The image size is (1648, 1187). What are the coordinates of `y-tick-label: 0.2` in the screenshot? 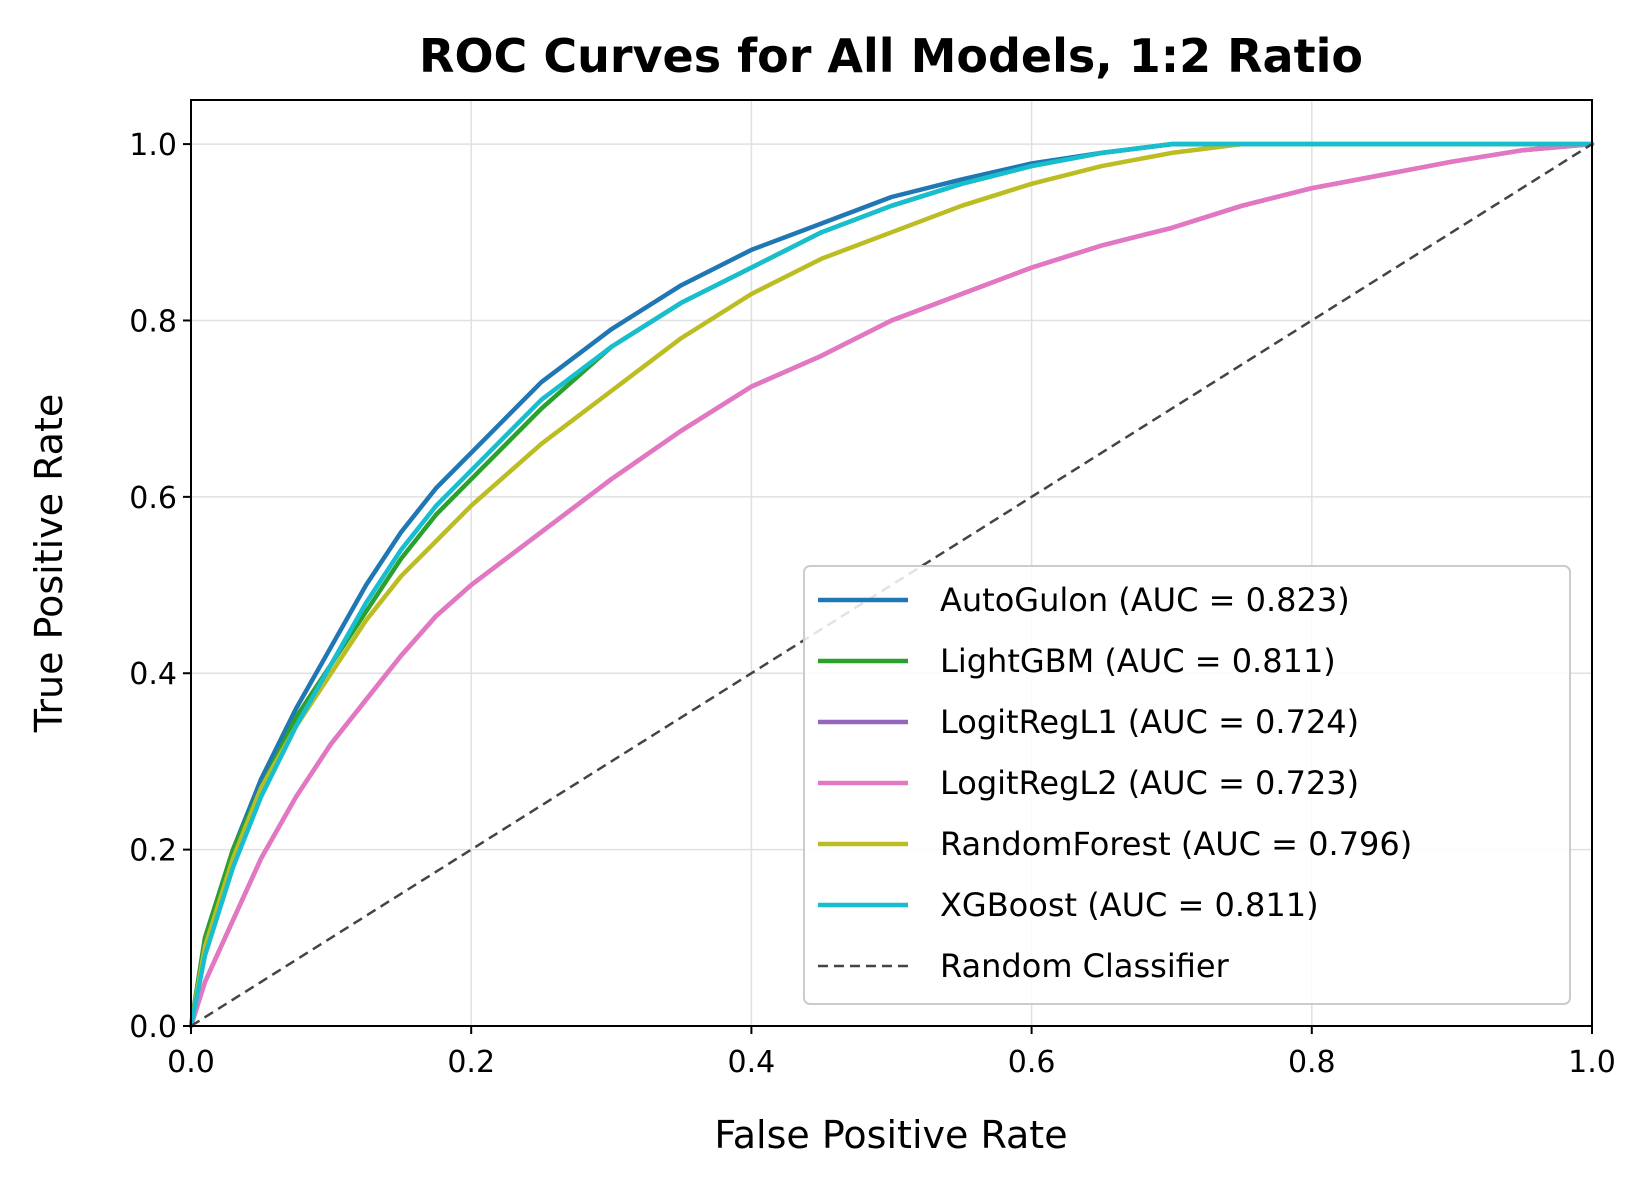 It's located at (153, 851).